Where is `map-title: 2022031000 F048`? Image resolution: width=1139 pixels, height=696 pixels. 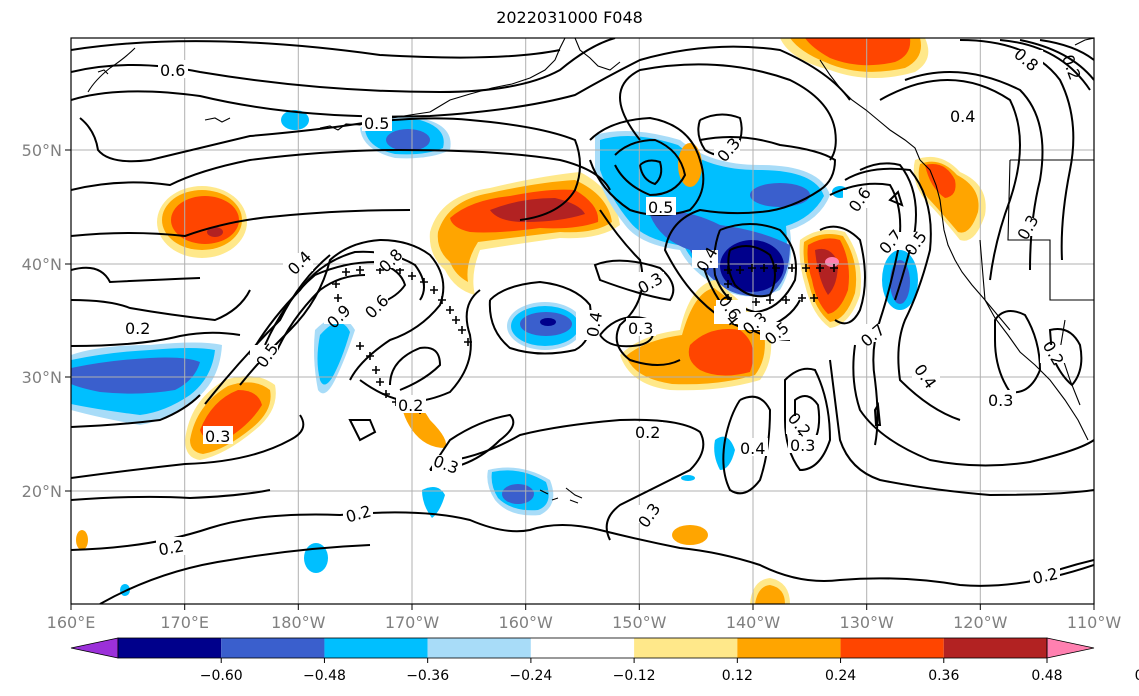 map-title: 2022031000 F048 is located at coordinates (569, 17).